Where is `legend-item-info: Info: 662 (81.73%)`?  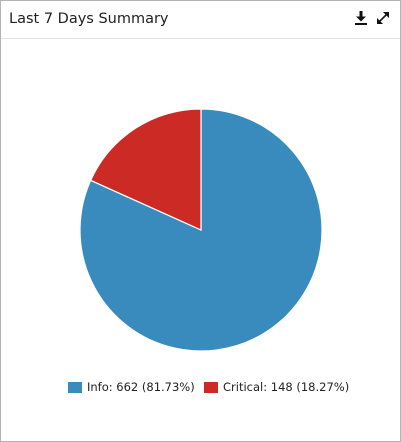 legend-item-info: Info: 662 (81.73%) is located at coordinates (131, 387).